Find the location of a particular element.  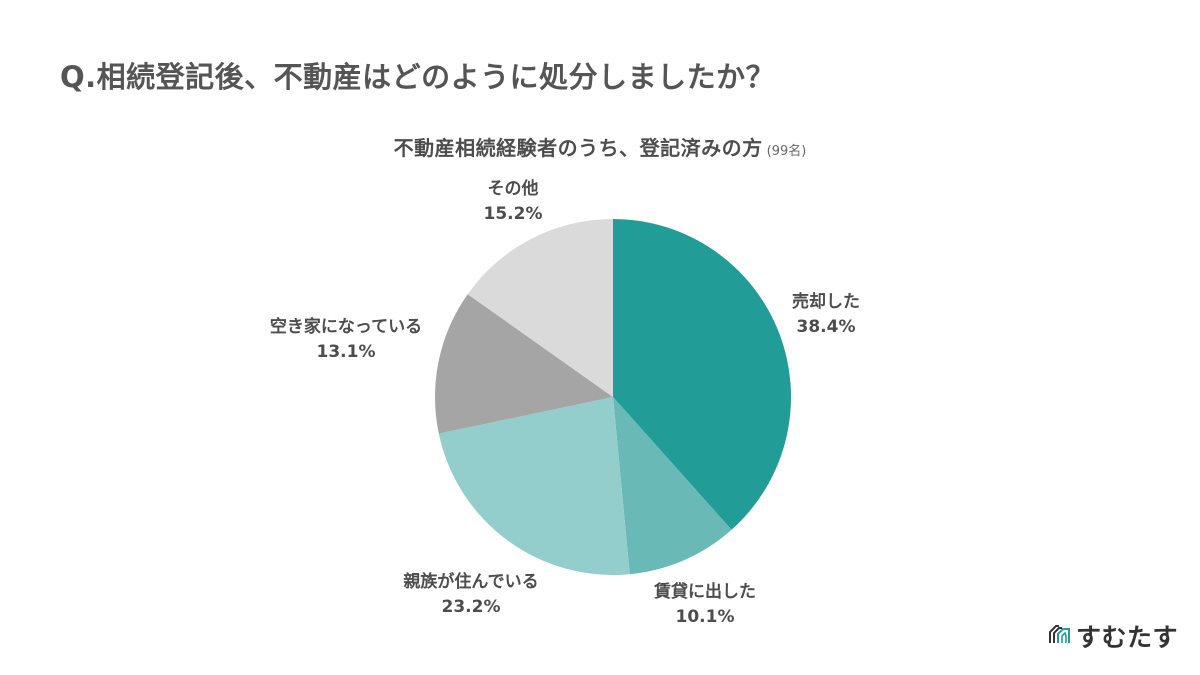

slice-label-rented: 賃貸に出した 10.1% is located at coordinates (705, 604).